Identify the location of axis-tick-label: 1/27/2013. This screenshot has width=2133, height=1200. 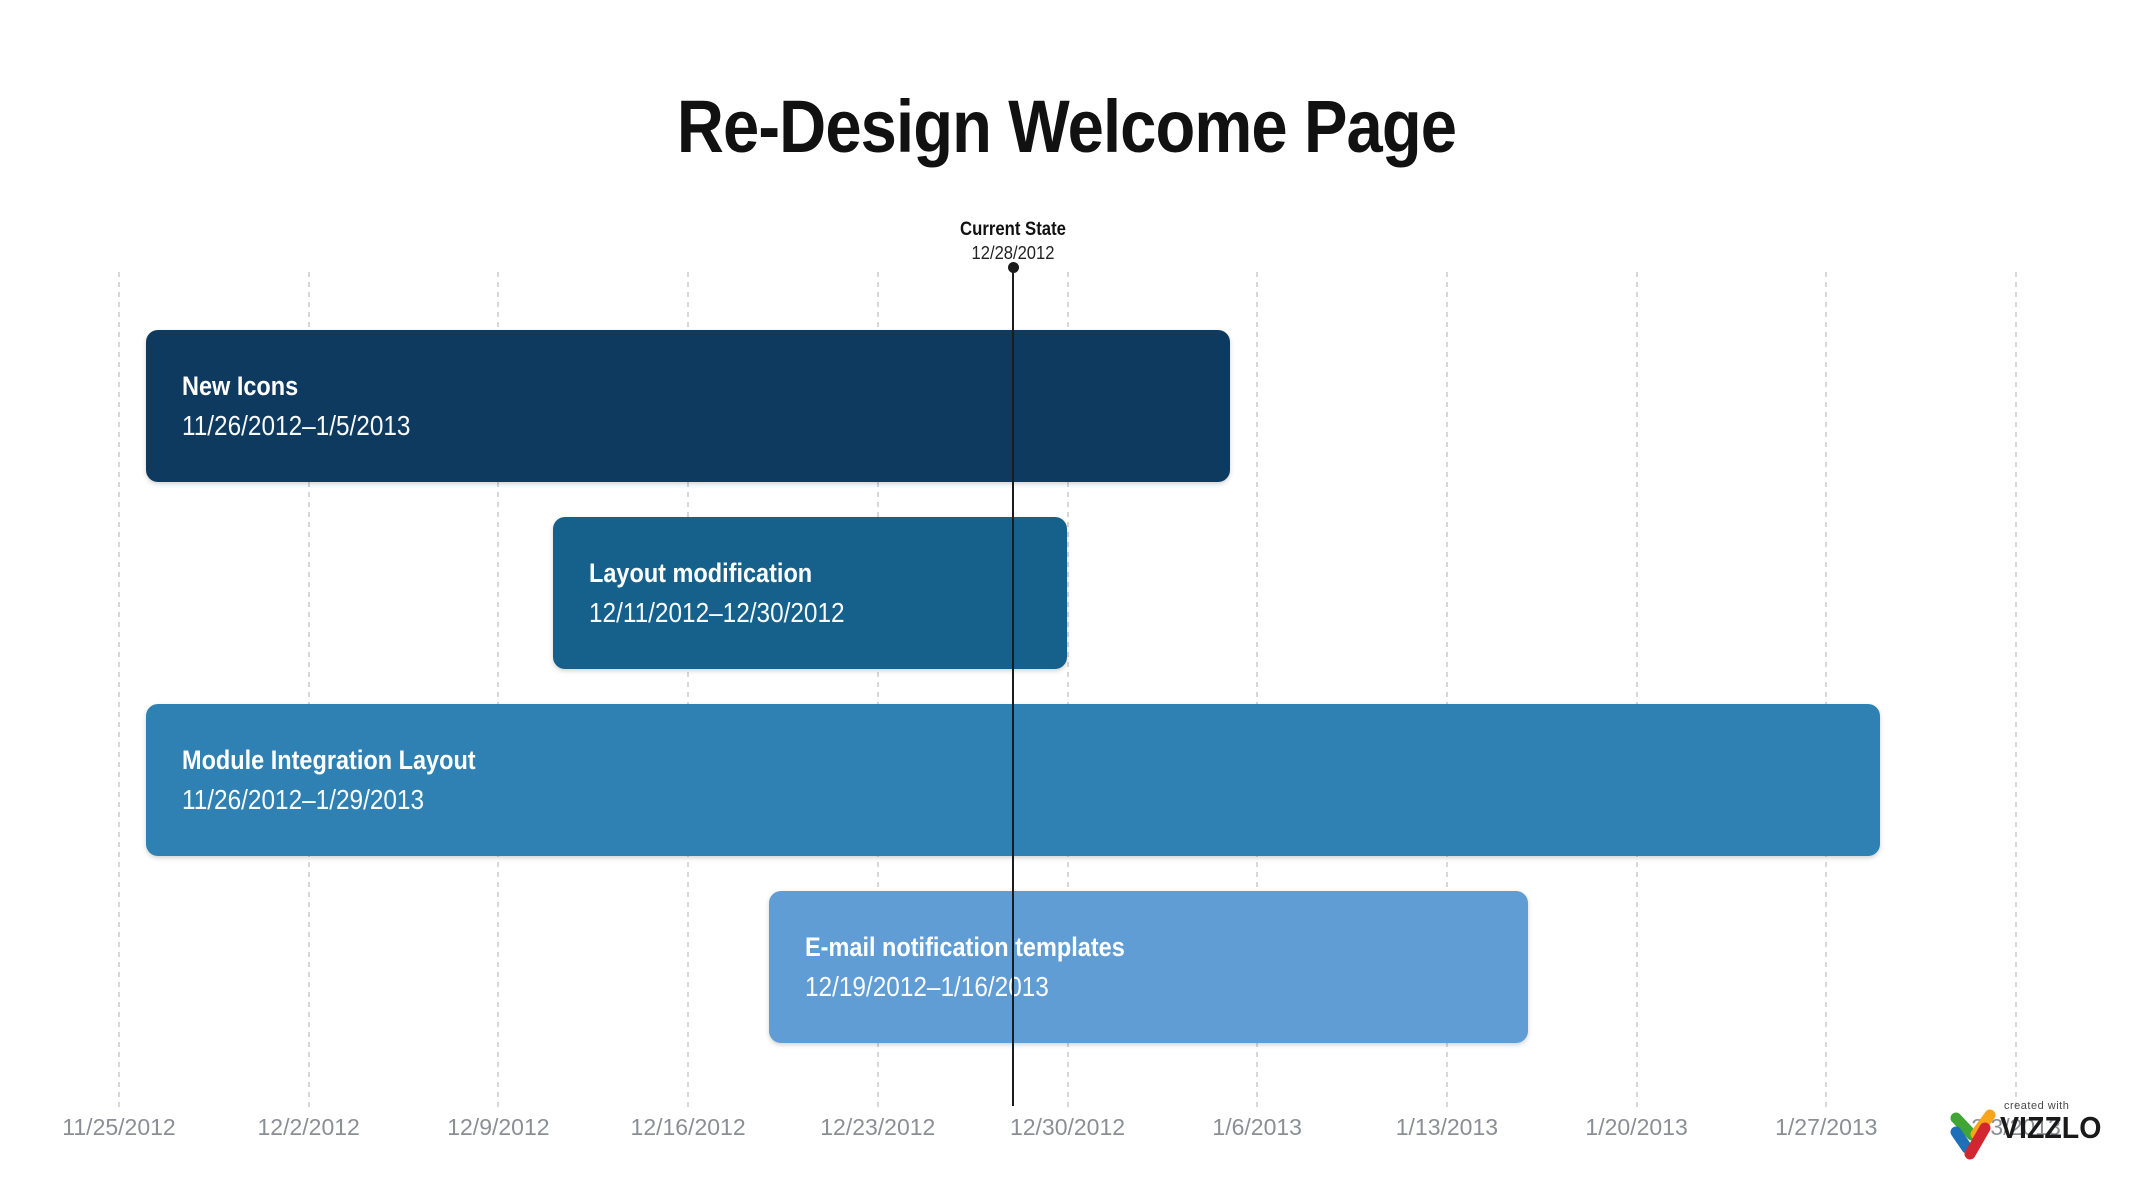
(1826, 1127).